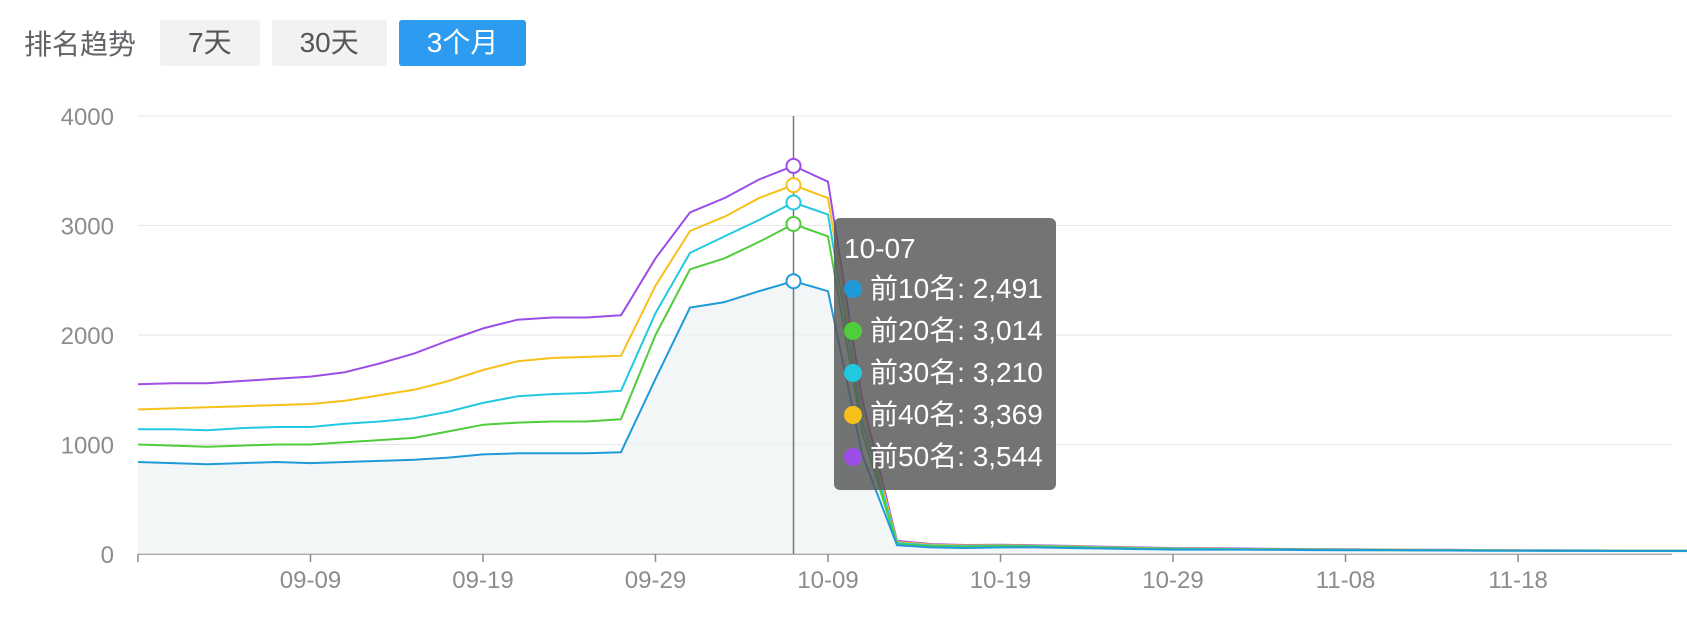 This screenshot has width=1687, height=623. Describe the element at coordinates (80, 44) in the screenshot. I see `chart-title: 排名趋势` at that location.